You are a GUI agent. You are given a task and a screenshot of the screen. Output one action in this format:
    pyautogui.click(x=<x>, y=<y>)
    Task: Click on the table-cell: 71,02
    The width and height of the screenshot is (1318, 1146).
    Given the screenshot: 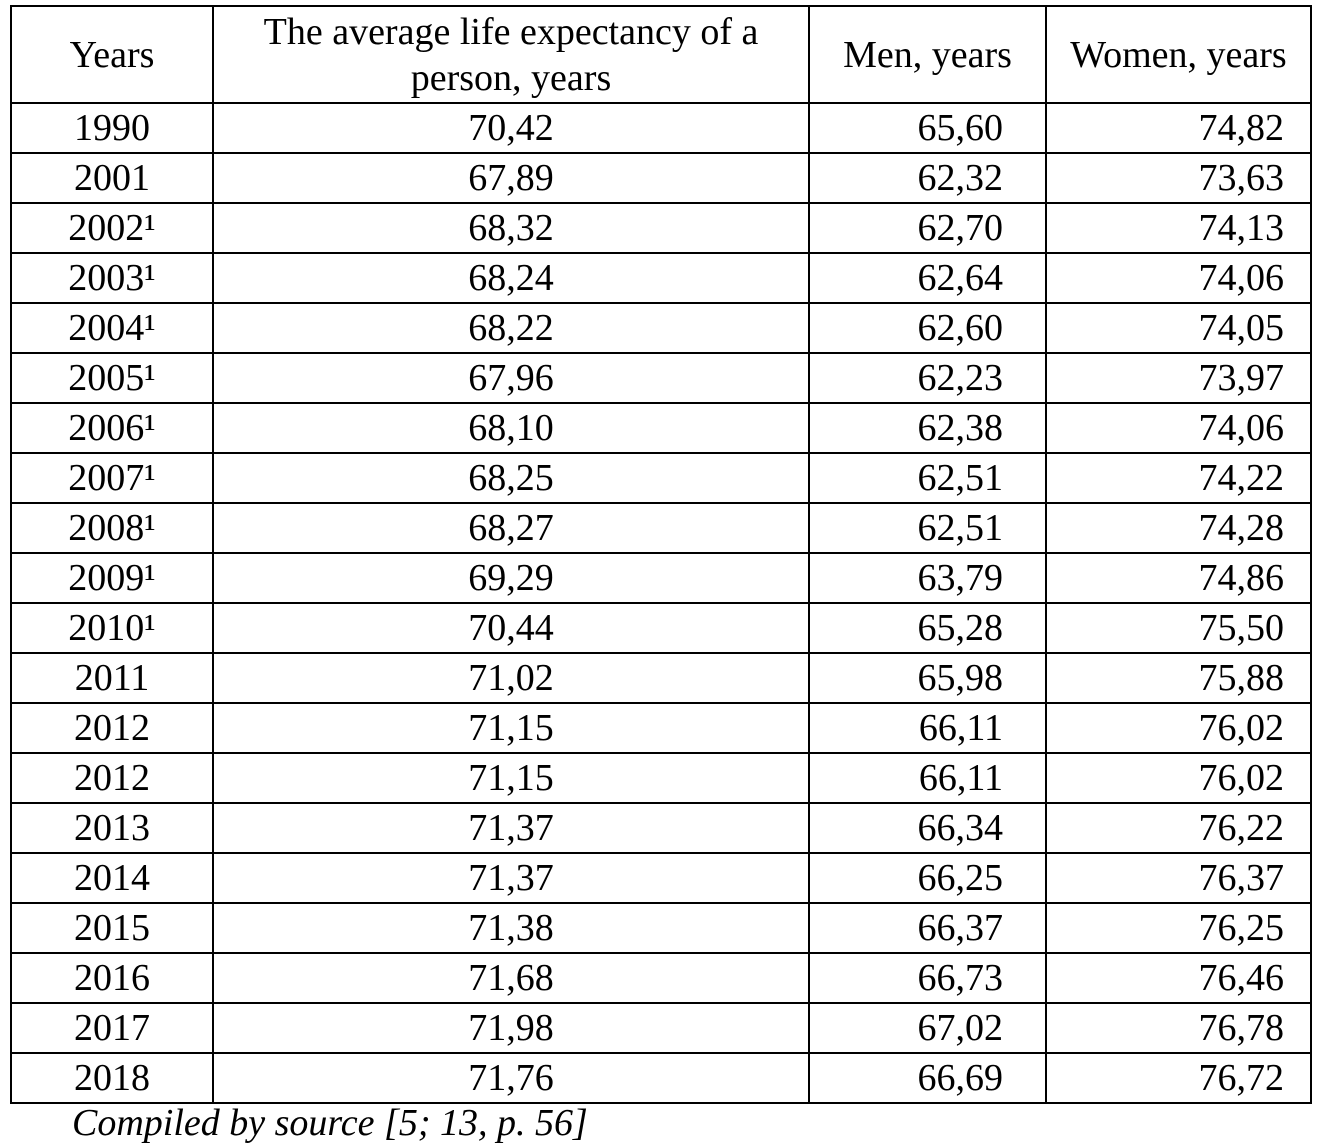 What is the action you would take?
    pyautogui.click(x=511, y=678)
    